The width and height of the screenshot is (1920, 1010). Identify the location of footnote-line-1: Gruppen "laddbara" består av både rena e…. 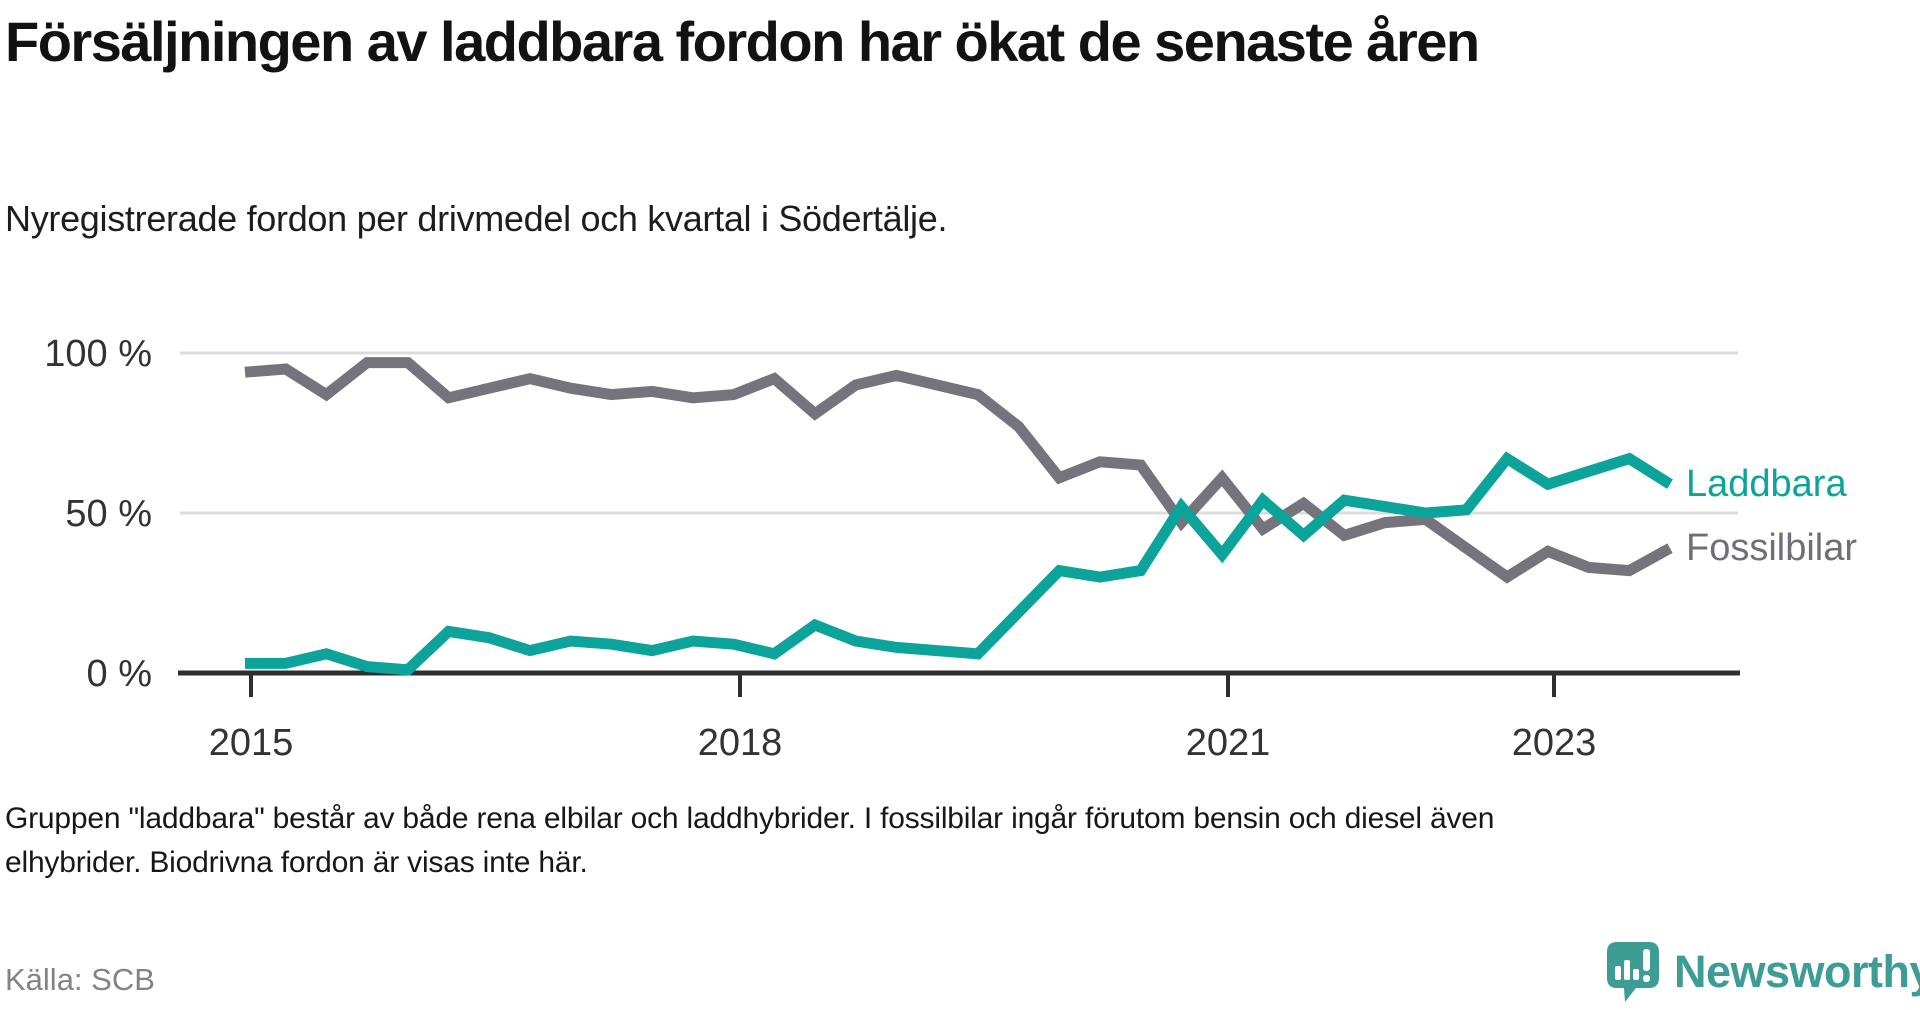
(750, 818).